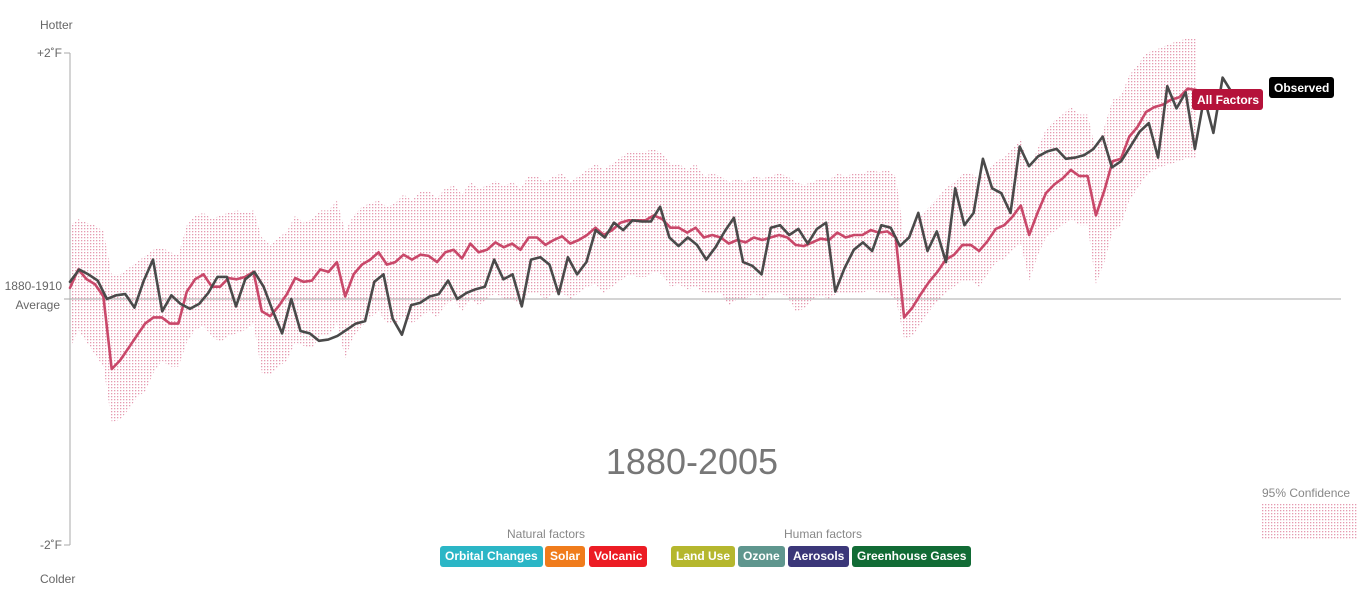  I want to click on solar-button: Solar, so click(565, 556).